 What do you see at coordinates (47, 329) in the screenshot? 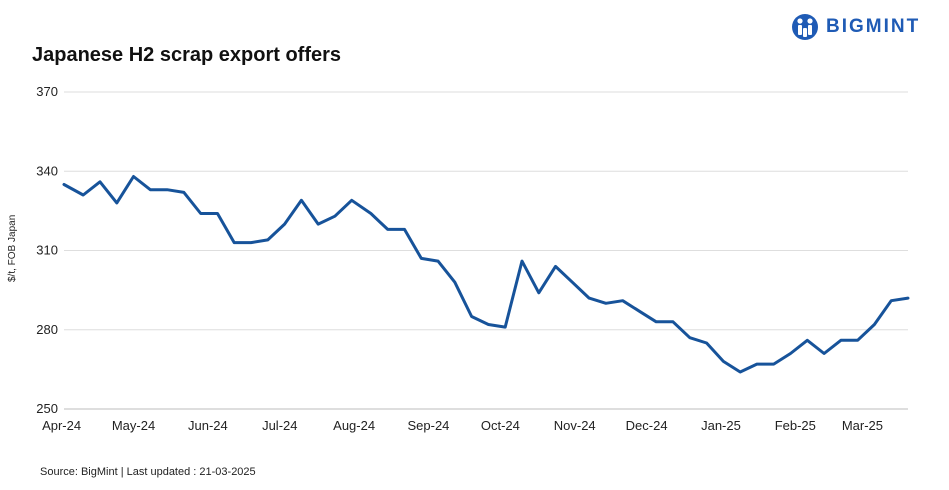
I see `y-tick-label: 280` at bounding box center [47, 329].